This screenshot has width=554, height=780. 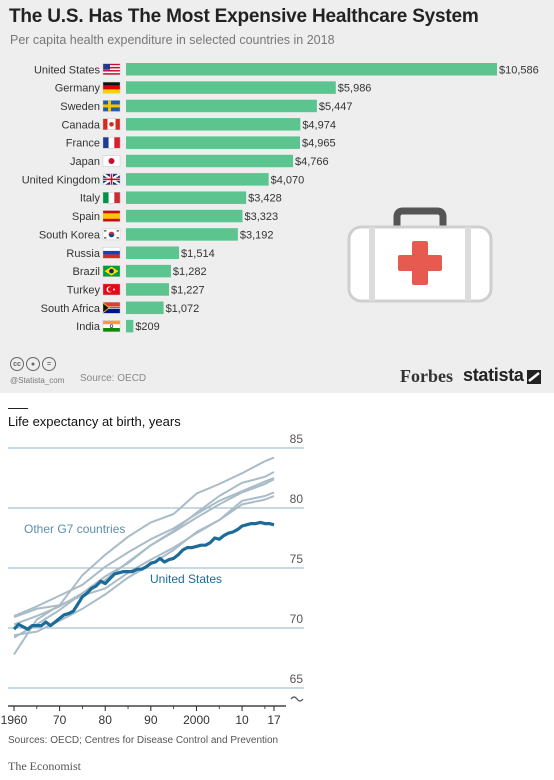 What do you see at coordinates (111, 253) in the screenshot?
I see `flag-russia-icon` at bounding box center [111, 253].